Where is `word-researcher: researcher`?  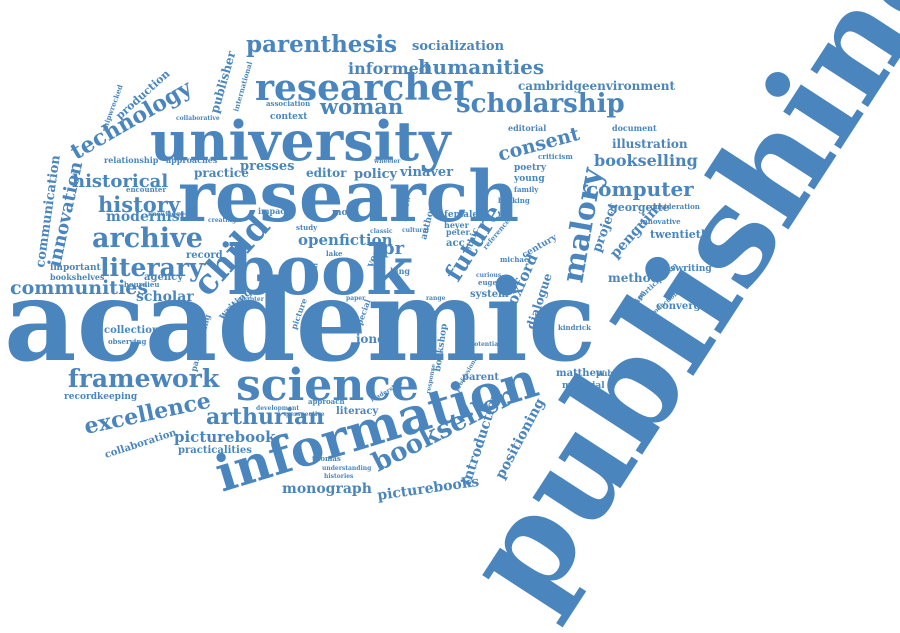 word-researcher: researcher is located at coordinates (364, 88).